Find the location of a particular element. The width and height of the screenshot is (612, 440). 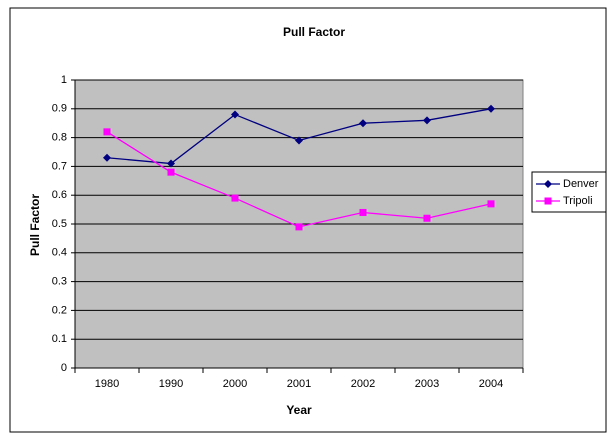

y-tick-label: 0.6 is located at coordinates (59, 195).